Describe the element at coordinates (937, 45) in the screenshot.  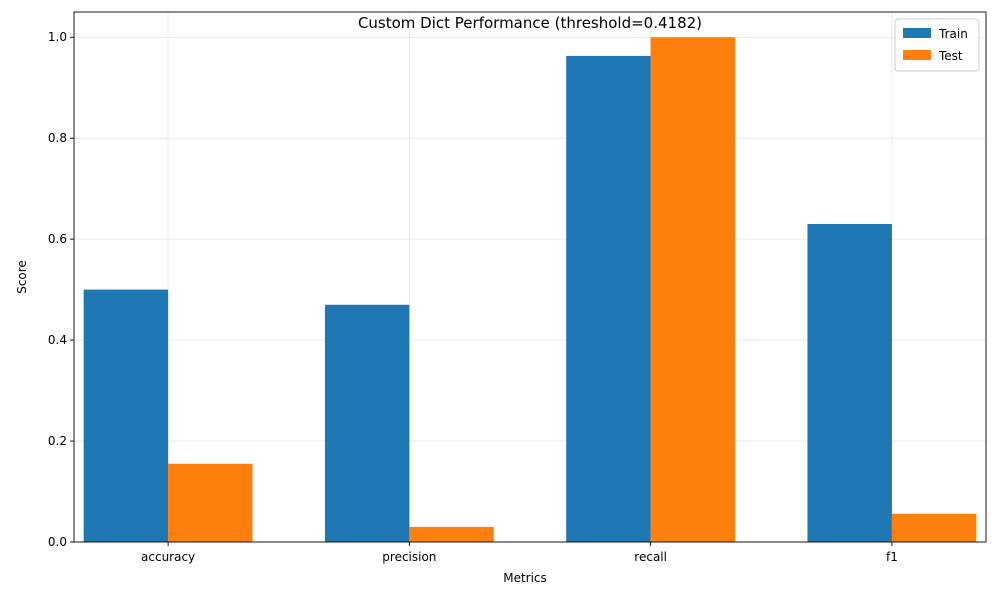
I see `legend: Train Test` at that location.